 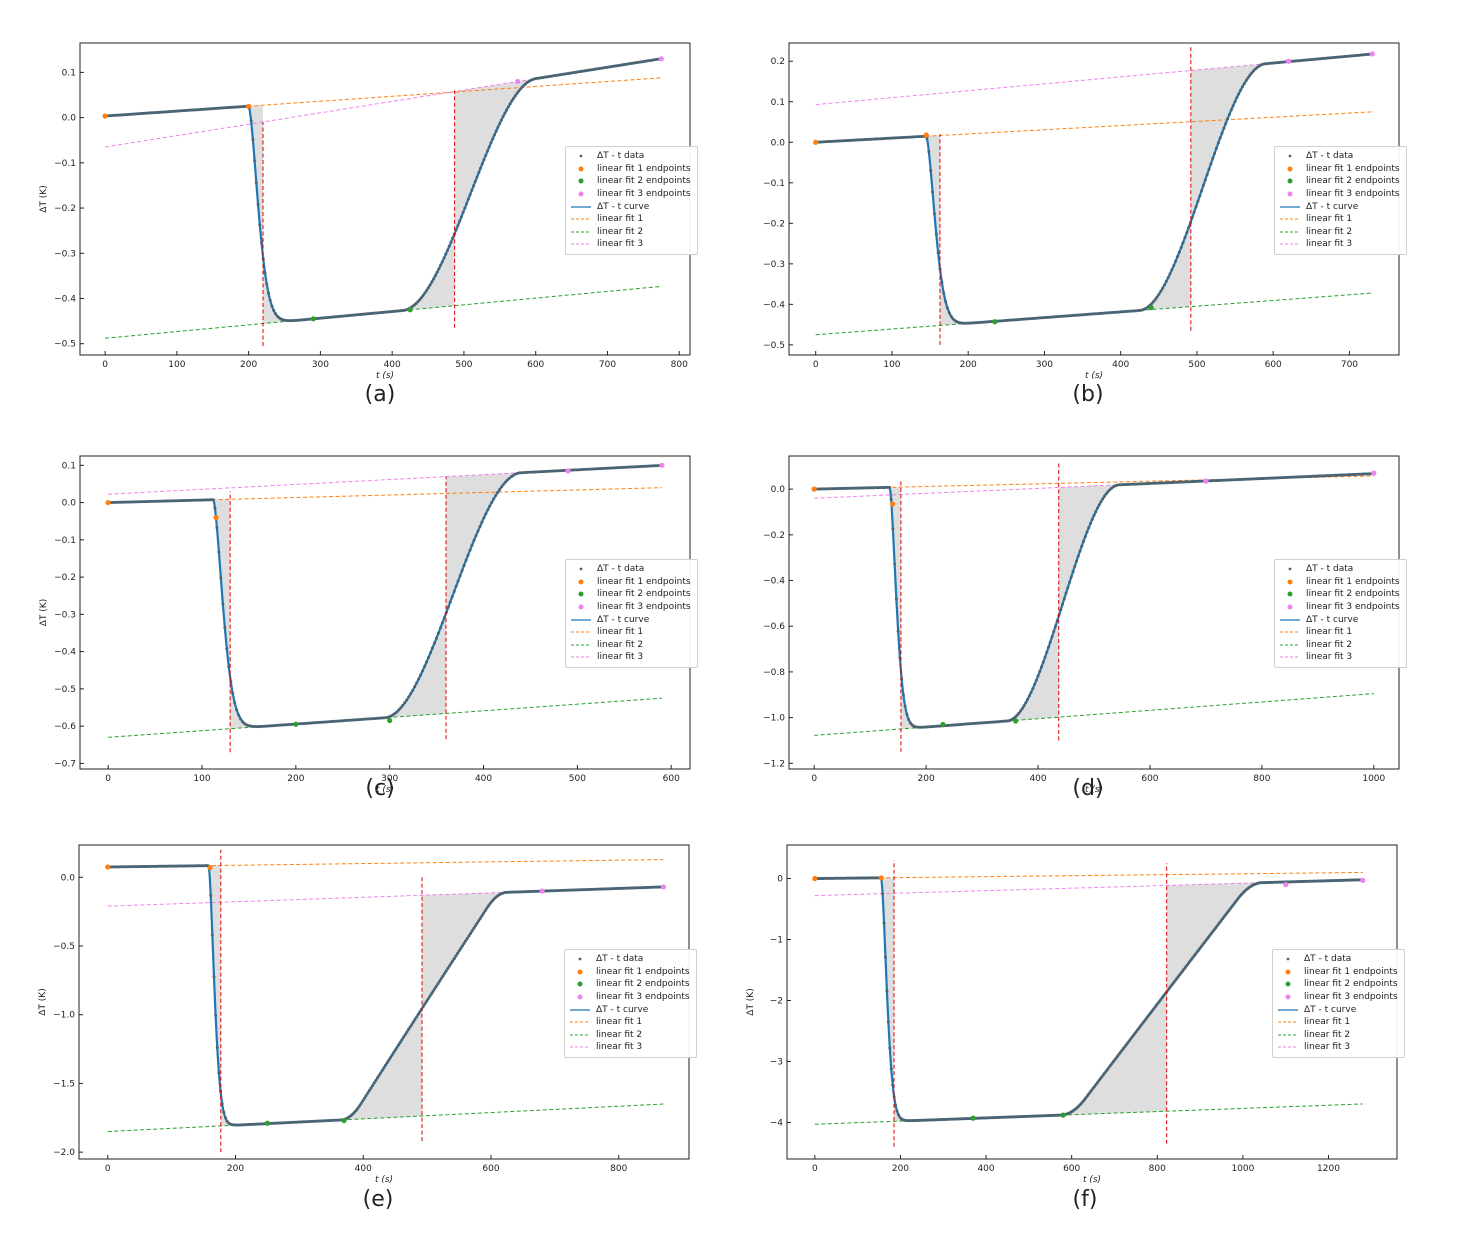 I want to click on linear-fit-3-line, so click(x=383, y=103).